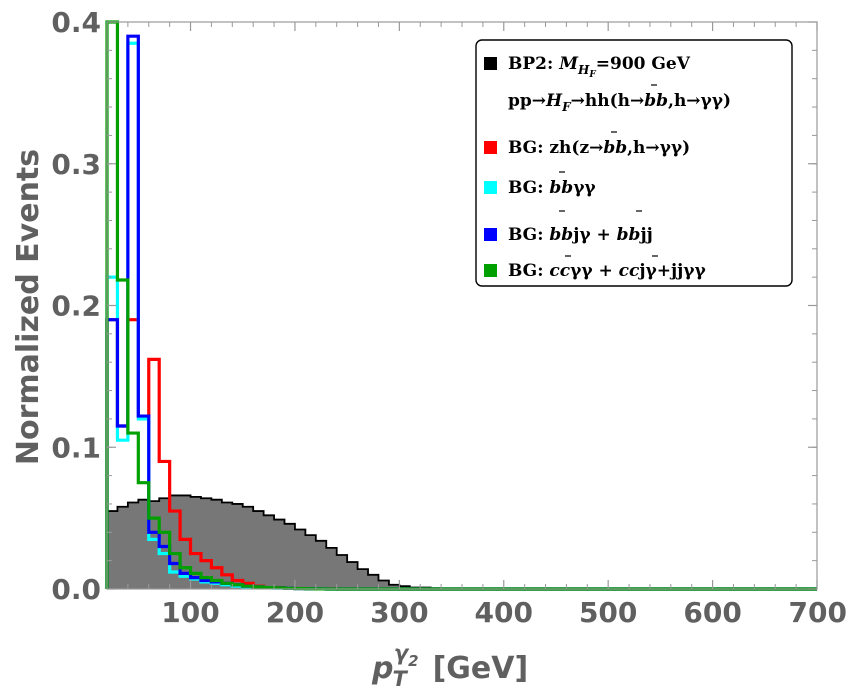  What do you see at coordinates (607, 271) in the screenshot?
I see `legend-label-cc: BG: ccγγ + ccjγ+jjγγ` at bounding box center [607, 271].